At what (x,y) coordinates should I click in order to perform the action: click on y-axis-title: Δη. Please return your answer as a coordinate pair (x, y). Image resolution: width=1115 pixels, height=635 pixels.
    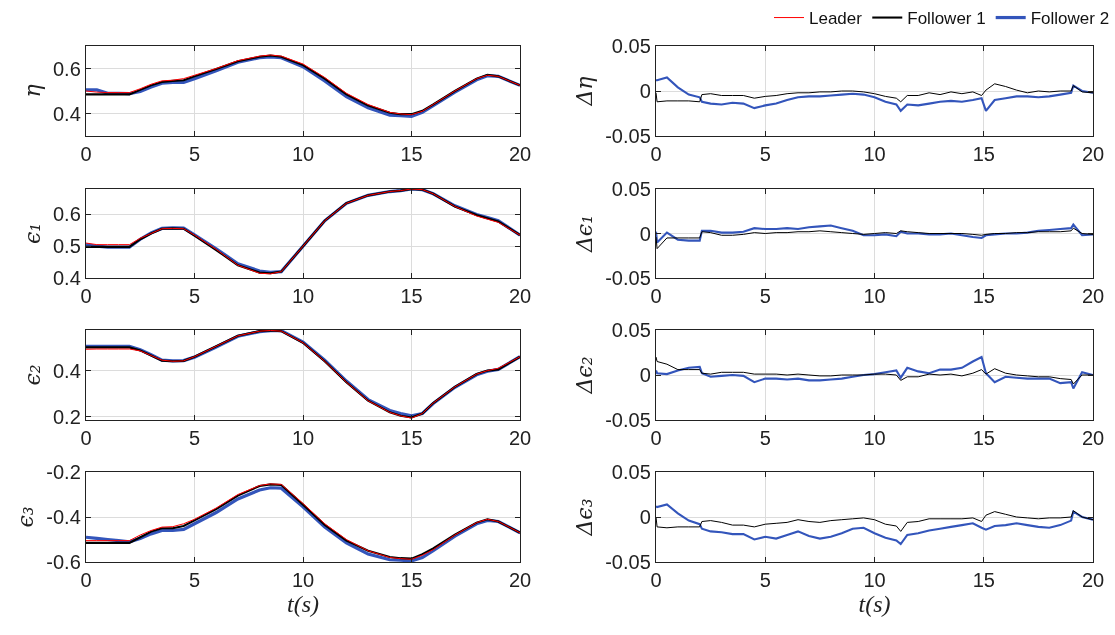
    Looking at the image, I should click on (585, 91).